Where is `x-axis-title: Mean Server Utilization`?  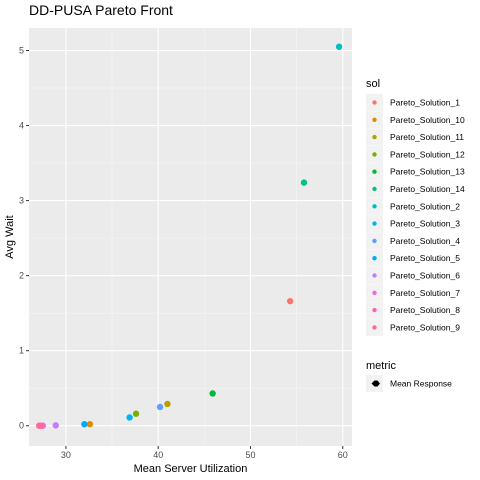
x-axis-title: Mean Server Utilization is located at coordinates (191, 469).